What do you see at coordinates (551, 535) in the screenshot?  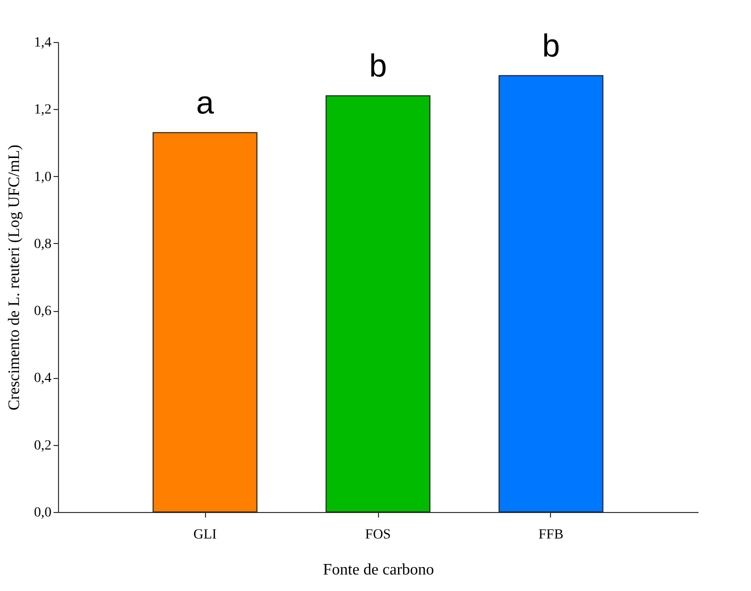 I see `x-tick-label: FFB` at bounding box center [551, 535].